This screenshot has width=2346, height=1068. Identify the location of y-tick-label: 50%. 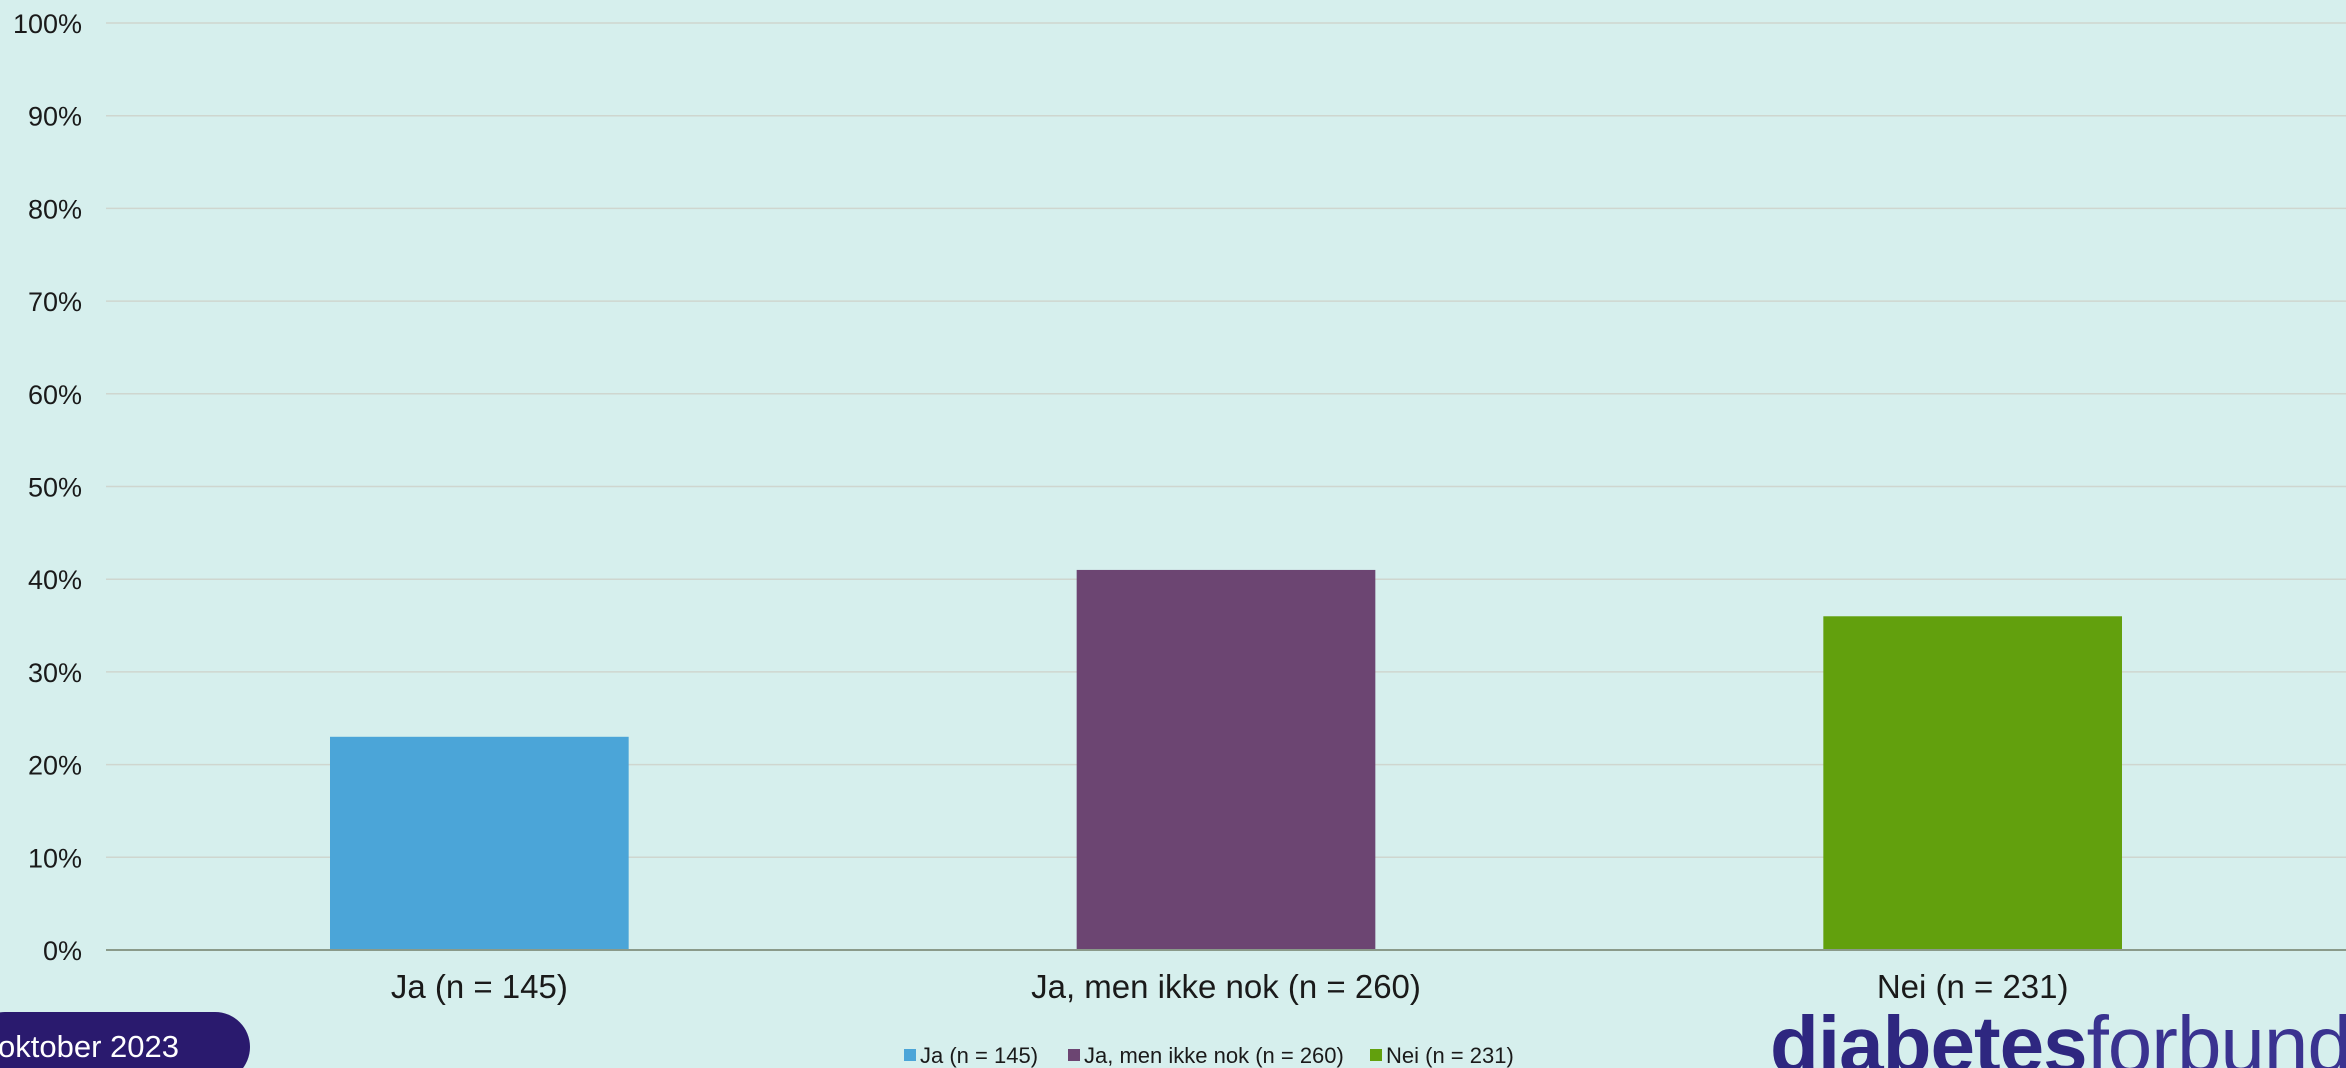
(55, 488).